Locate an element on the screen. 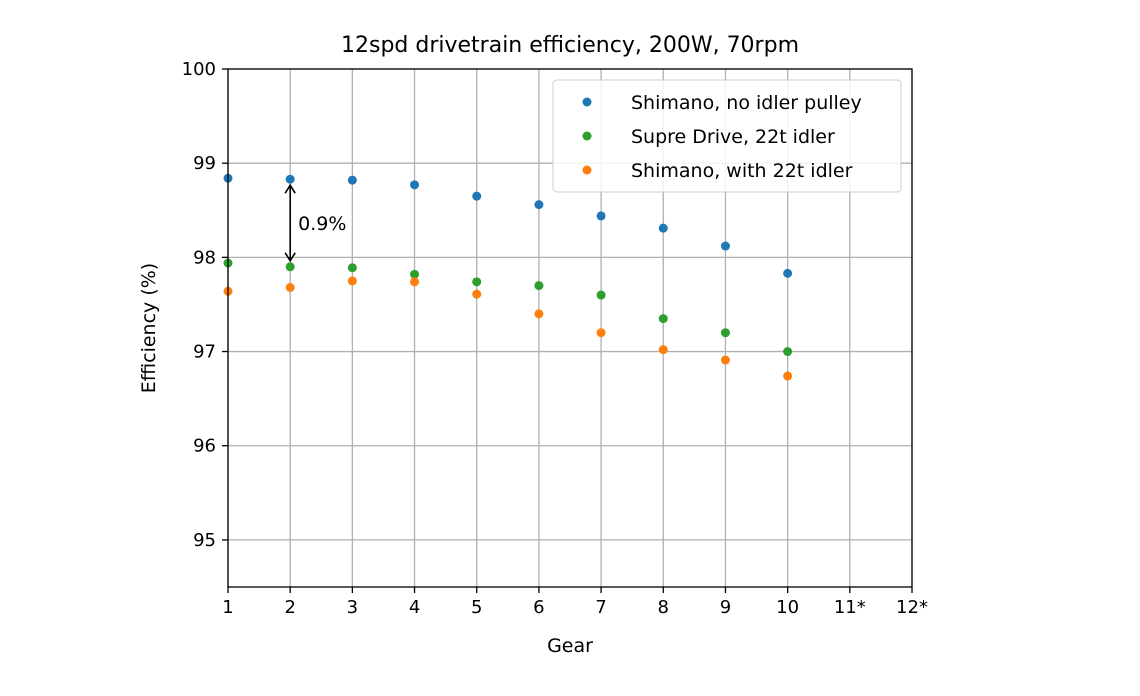 The image size is (1140, 696). legend-box is located at coordinates (727, 136).